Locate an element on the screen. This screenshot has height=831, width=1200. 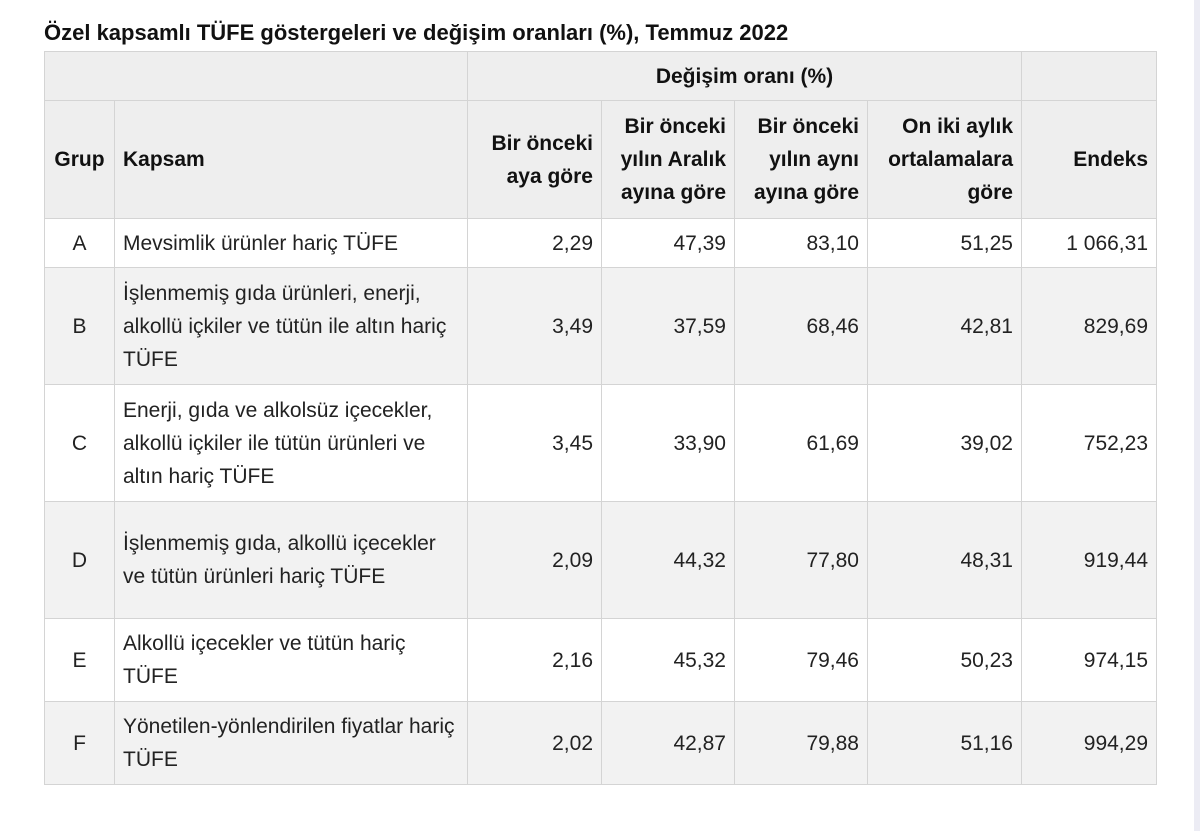
cell-grup: D is located at coordinates (79, 560).